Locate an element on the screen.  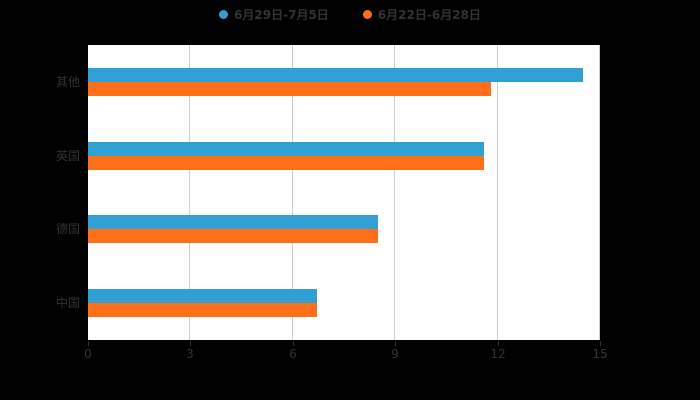
bar-德国-series-1 is located at coordinates (233, 236).